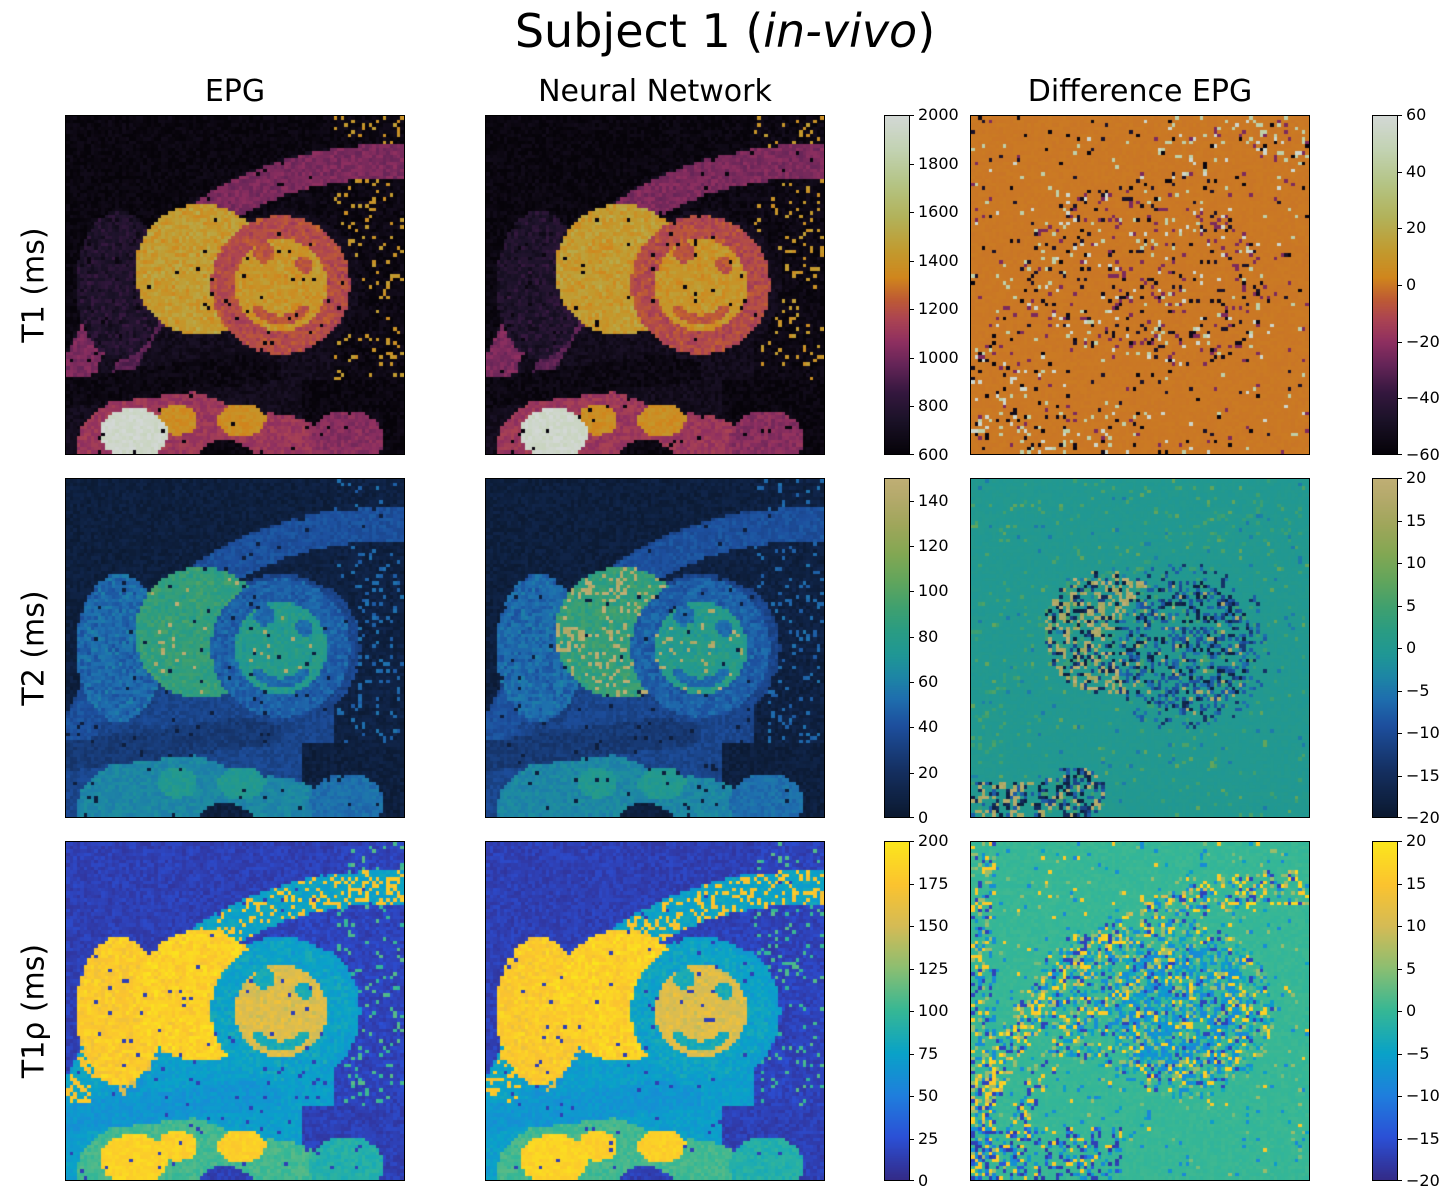 The height and width of the screenshot is (1200, 1450). Describe the element at coordinates (928, 1095) in the screenshot. I see `colorbar-tick-label: 50` at that location.